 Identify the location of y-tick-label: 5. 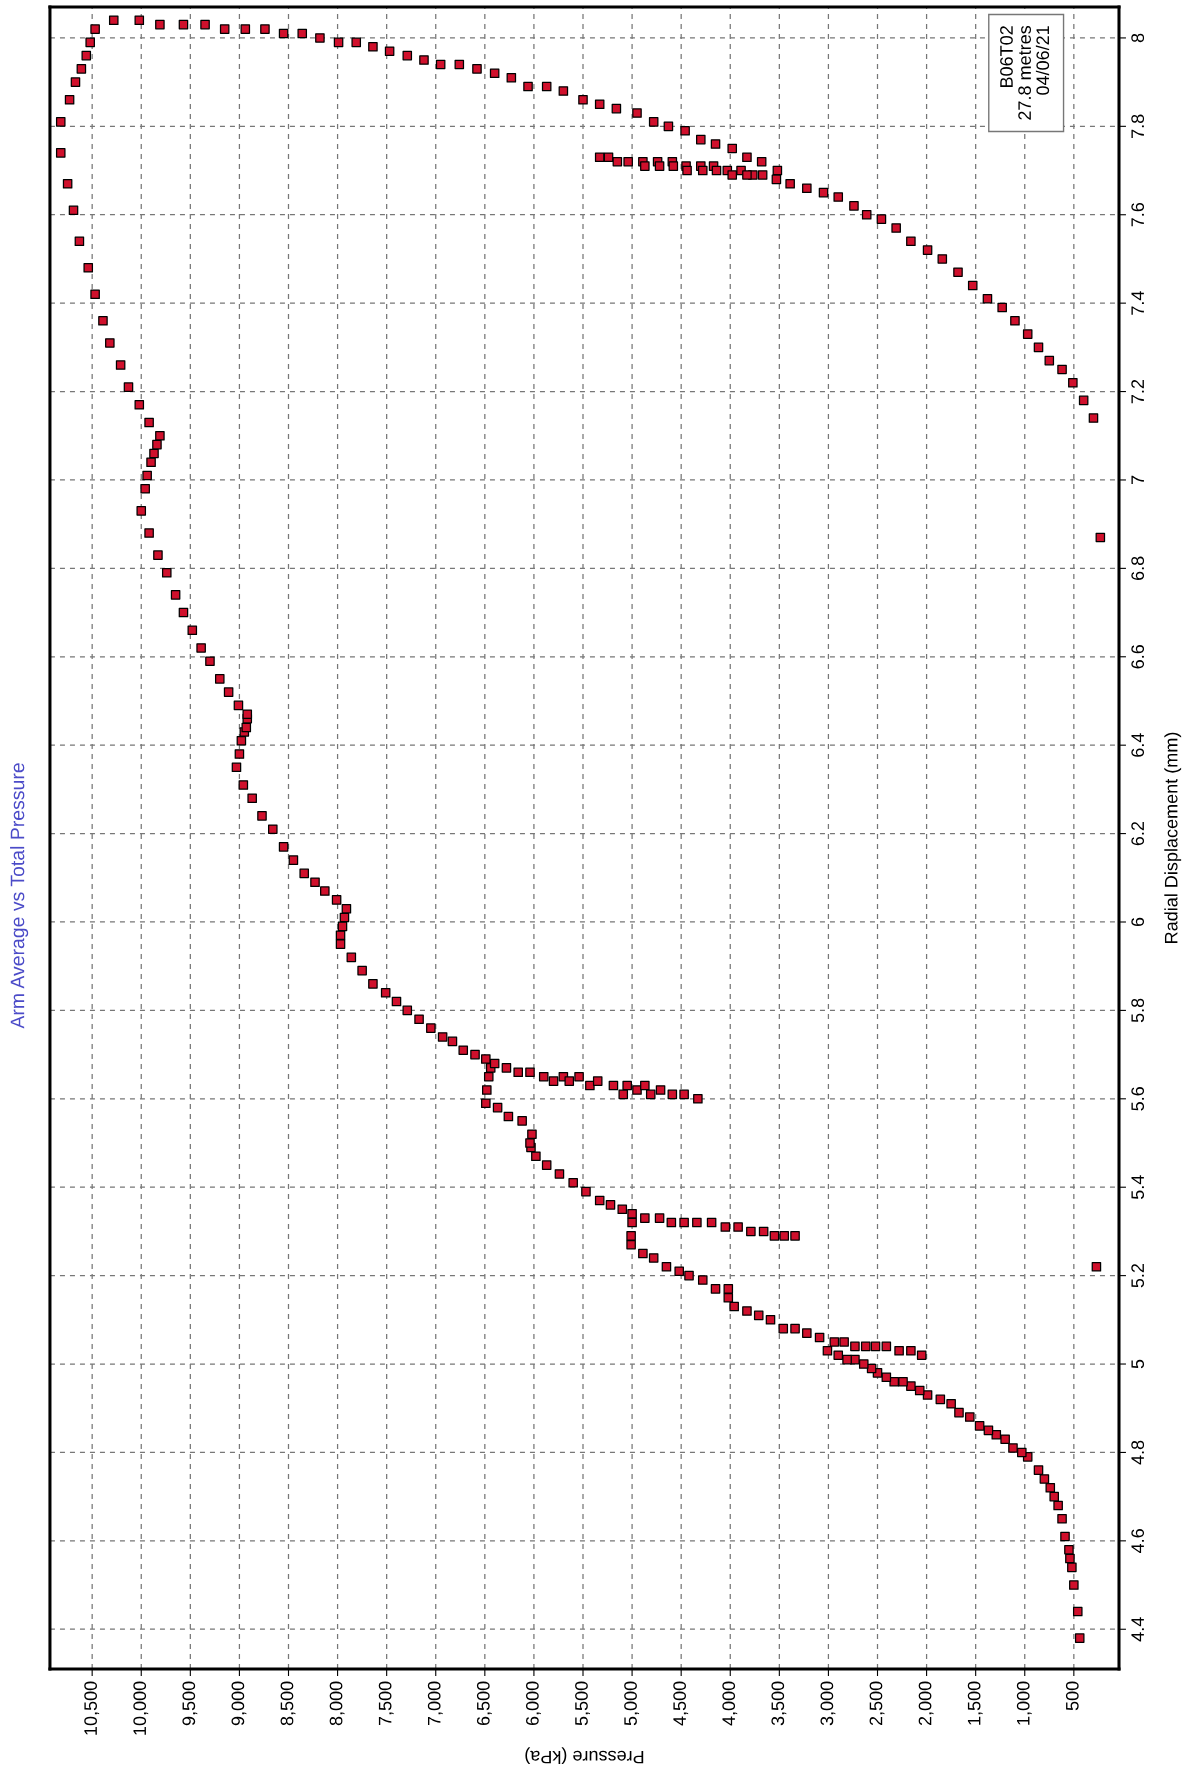
(1138, 1364).